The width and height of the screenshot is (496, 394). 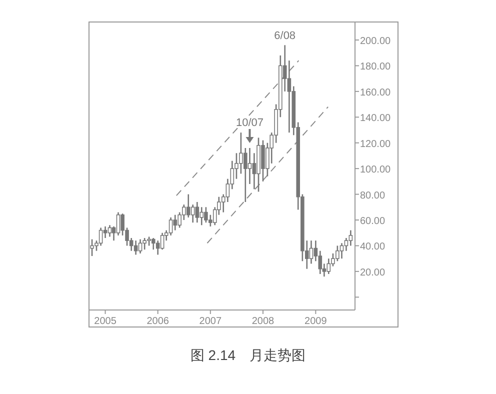 I want to click on y-tick-label: 20.00, so click(x=373, y=272).